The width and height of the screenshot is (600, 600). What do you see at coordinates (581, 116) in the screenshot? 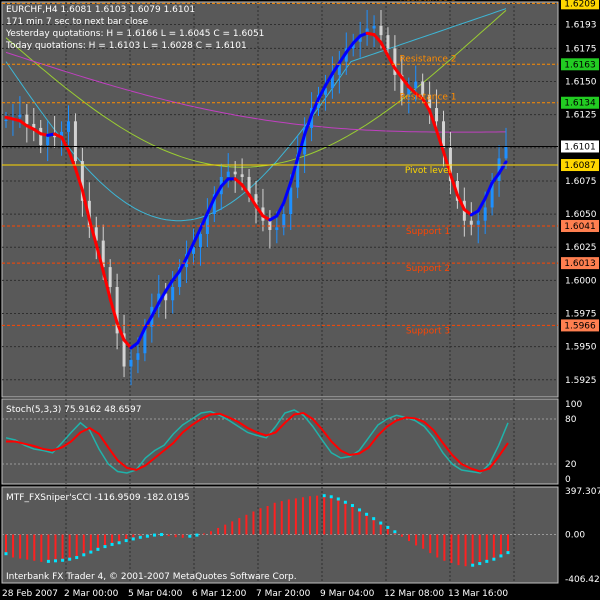
I see `price-tick-label: 1.6125` at bounding box center [581, 116].